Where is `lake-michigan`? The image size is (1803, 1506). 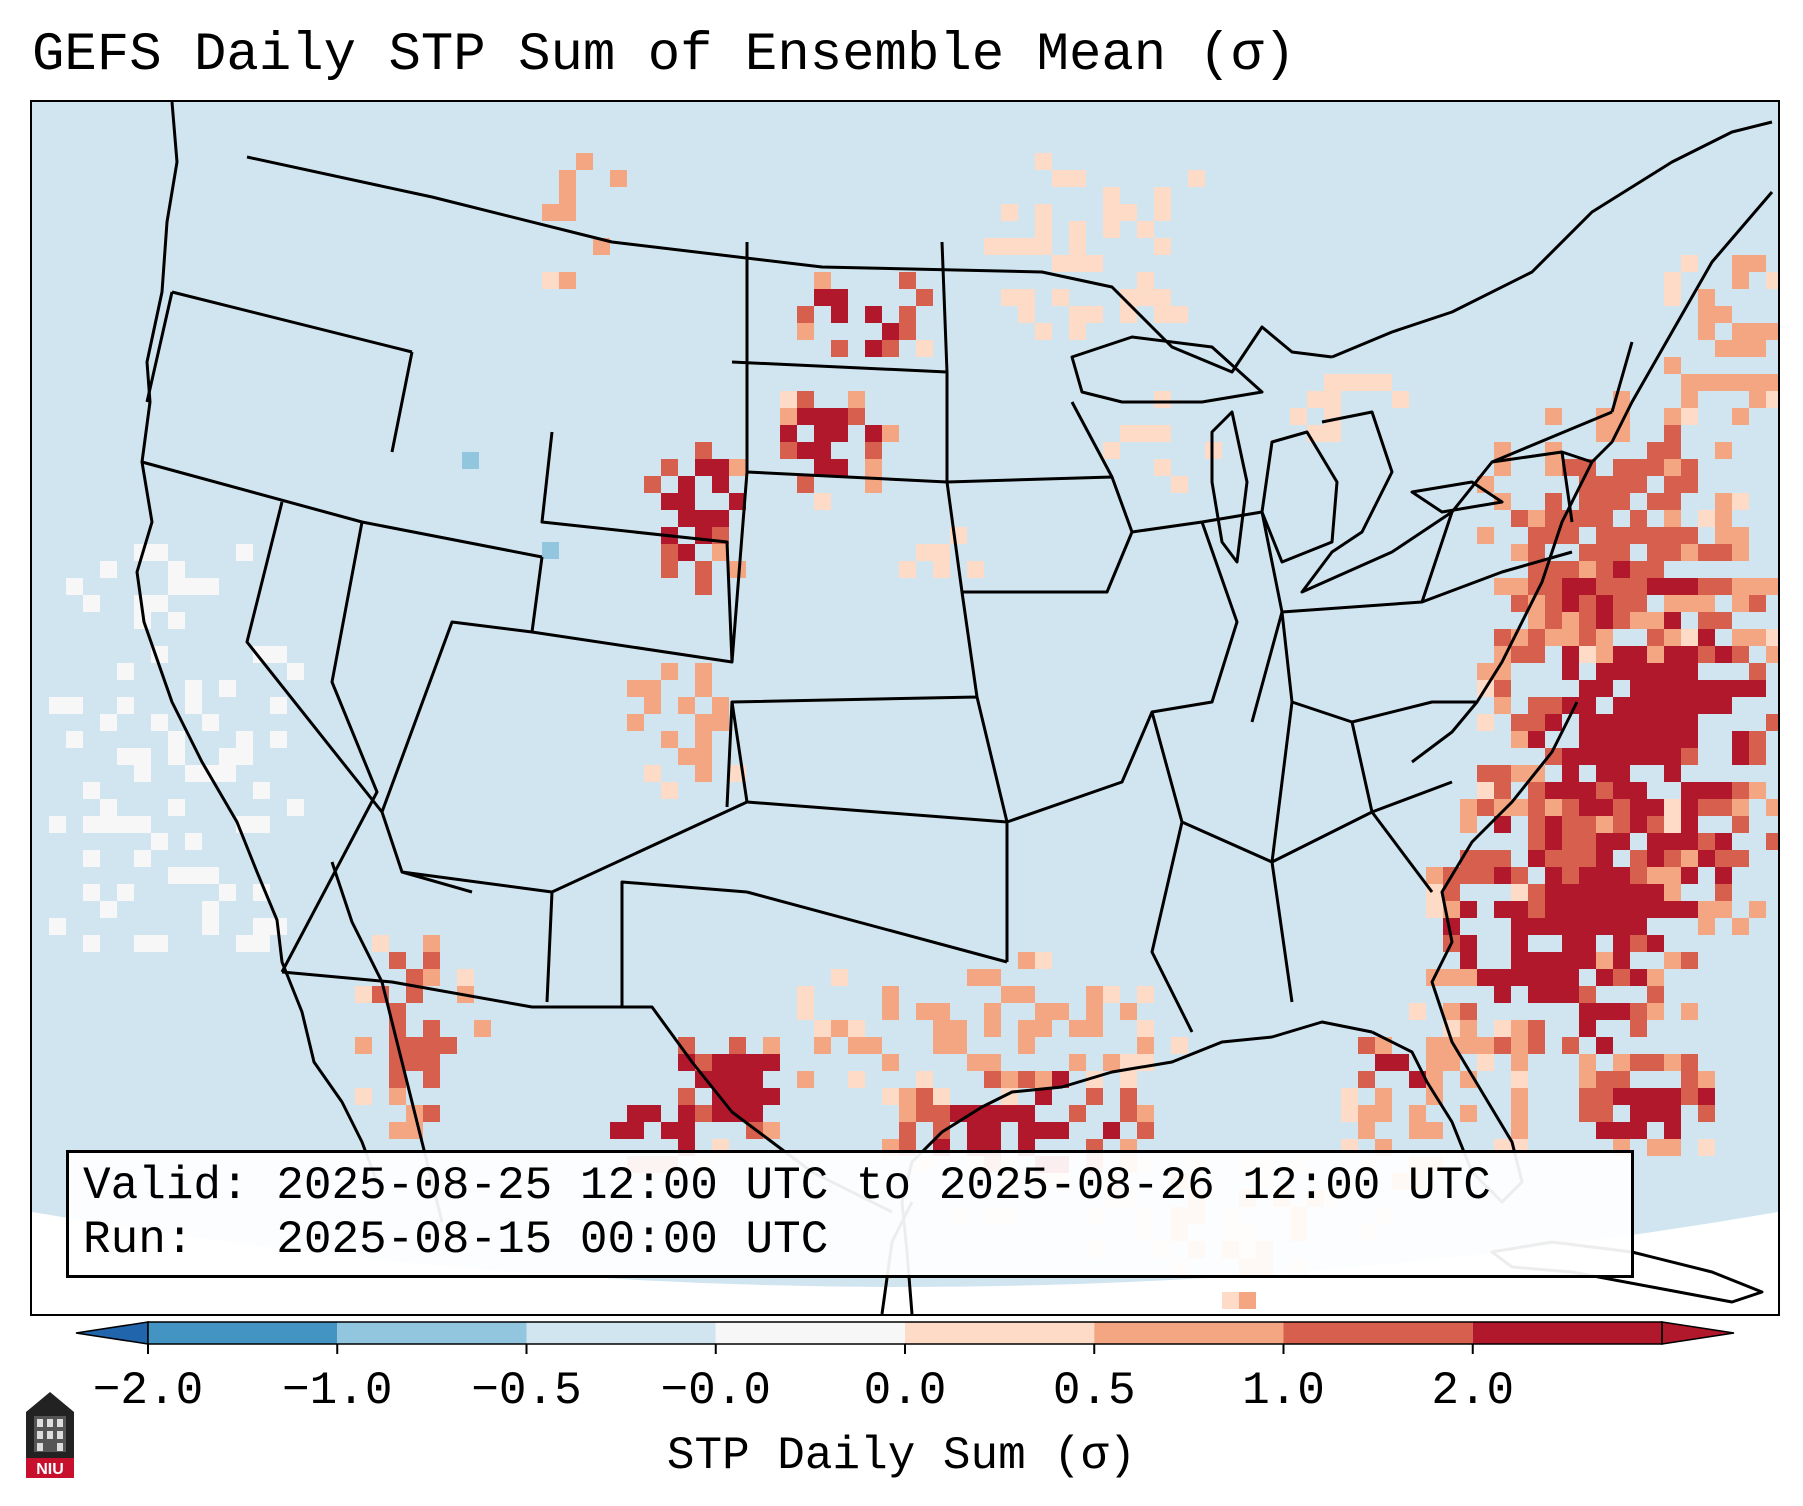 lake-michigan is located at coordinates (1229, 487).